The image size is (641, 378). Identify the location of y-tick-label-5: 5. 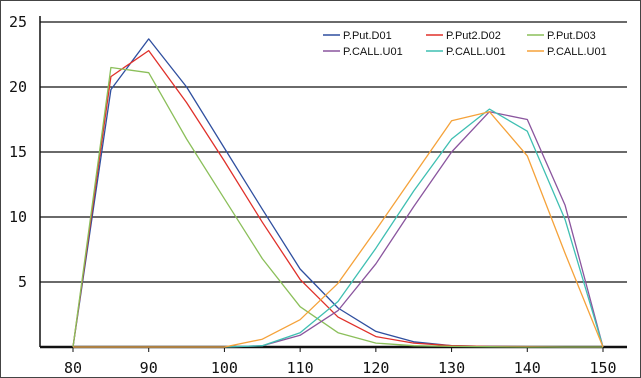
(22, 282).